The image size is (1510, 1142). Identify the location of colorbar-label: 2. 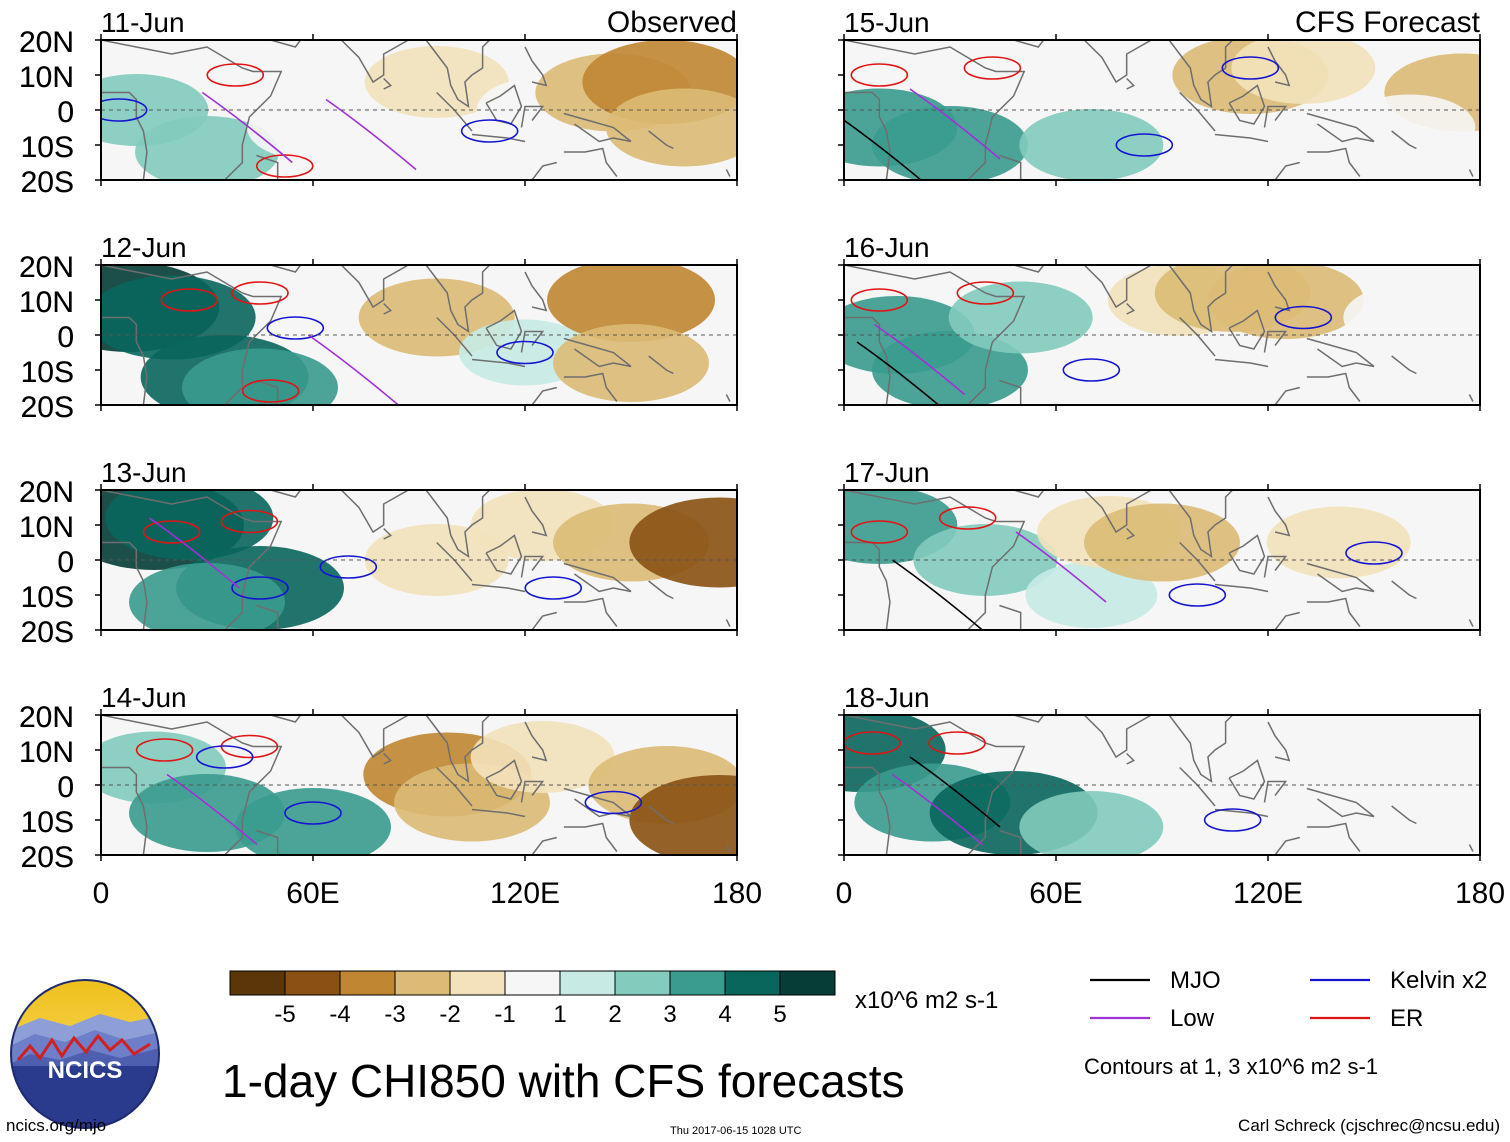
(614, 1014).